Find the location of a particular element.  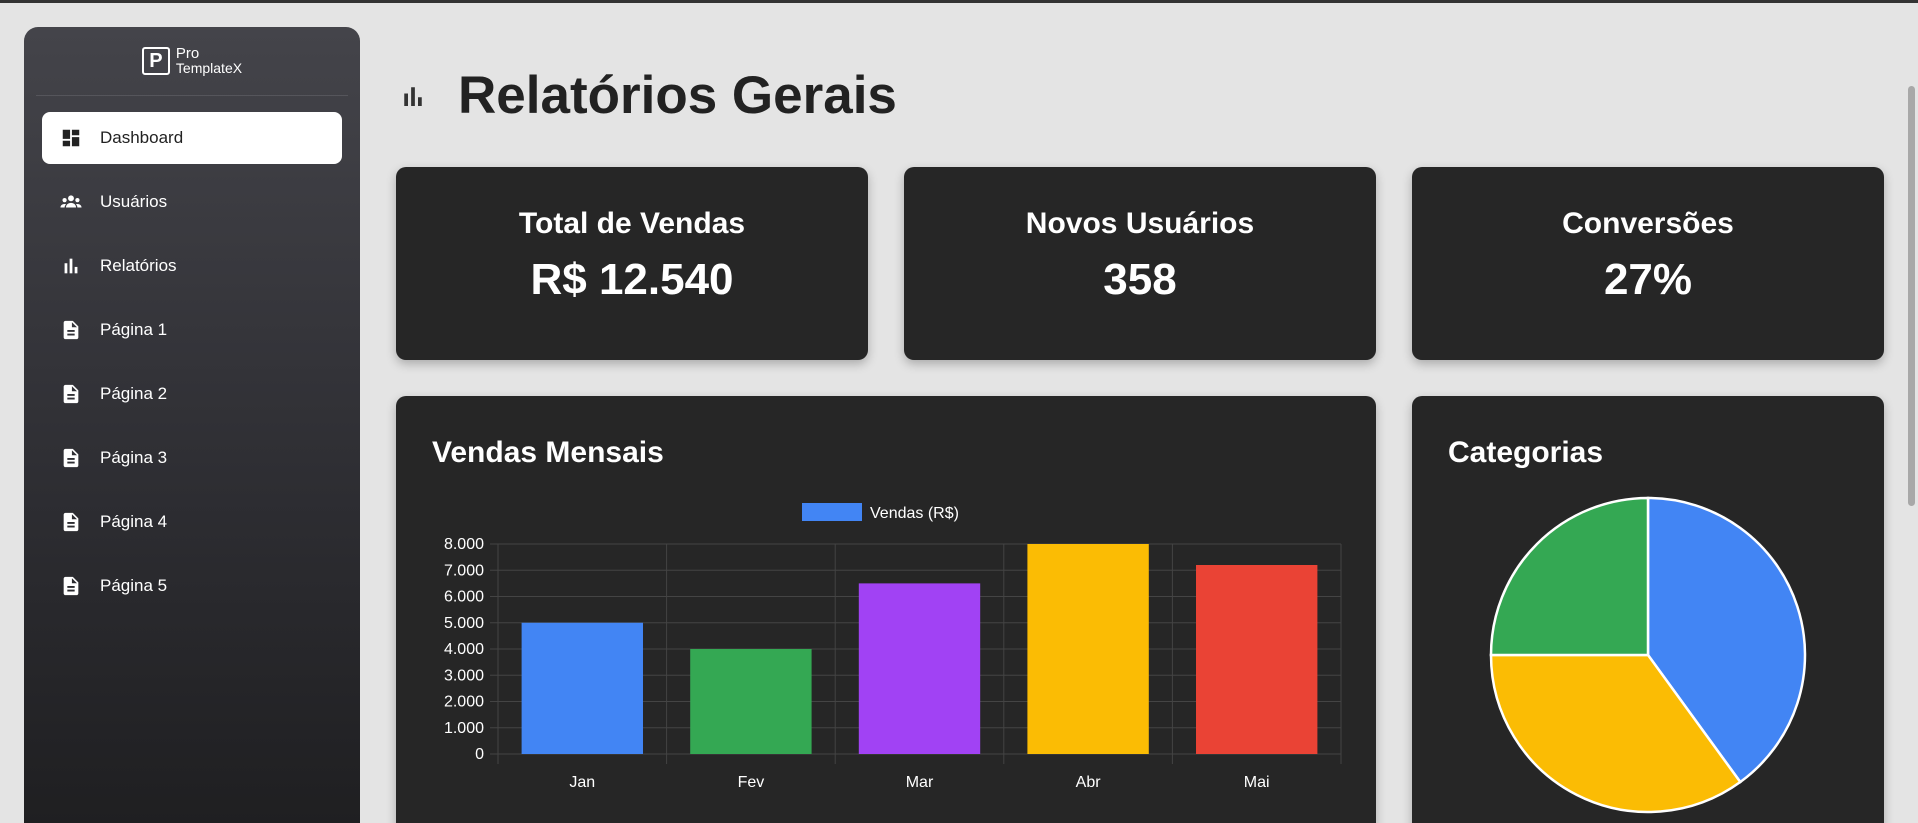

y-tick-label: 4.000 is located at coordinates (464, 649).